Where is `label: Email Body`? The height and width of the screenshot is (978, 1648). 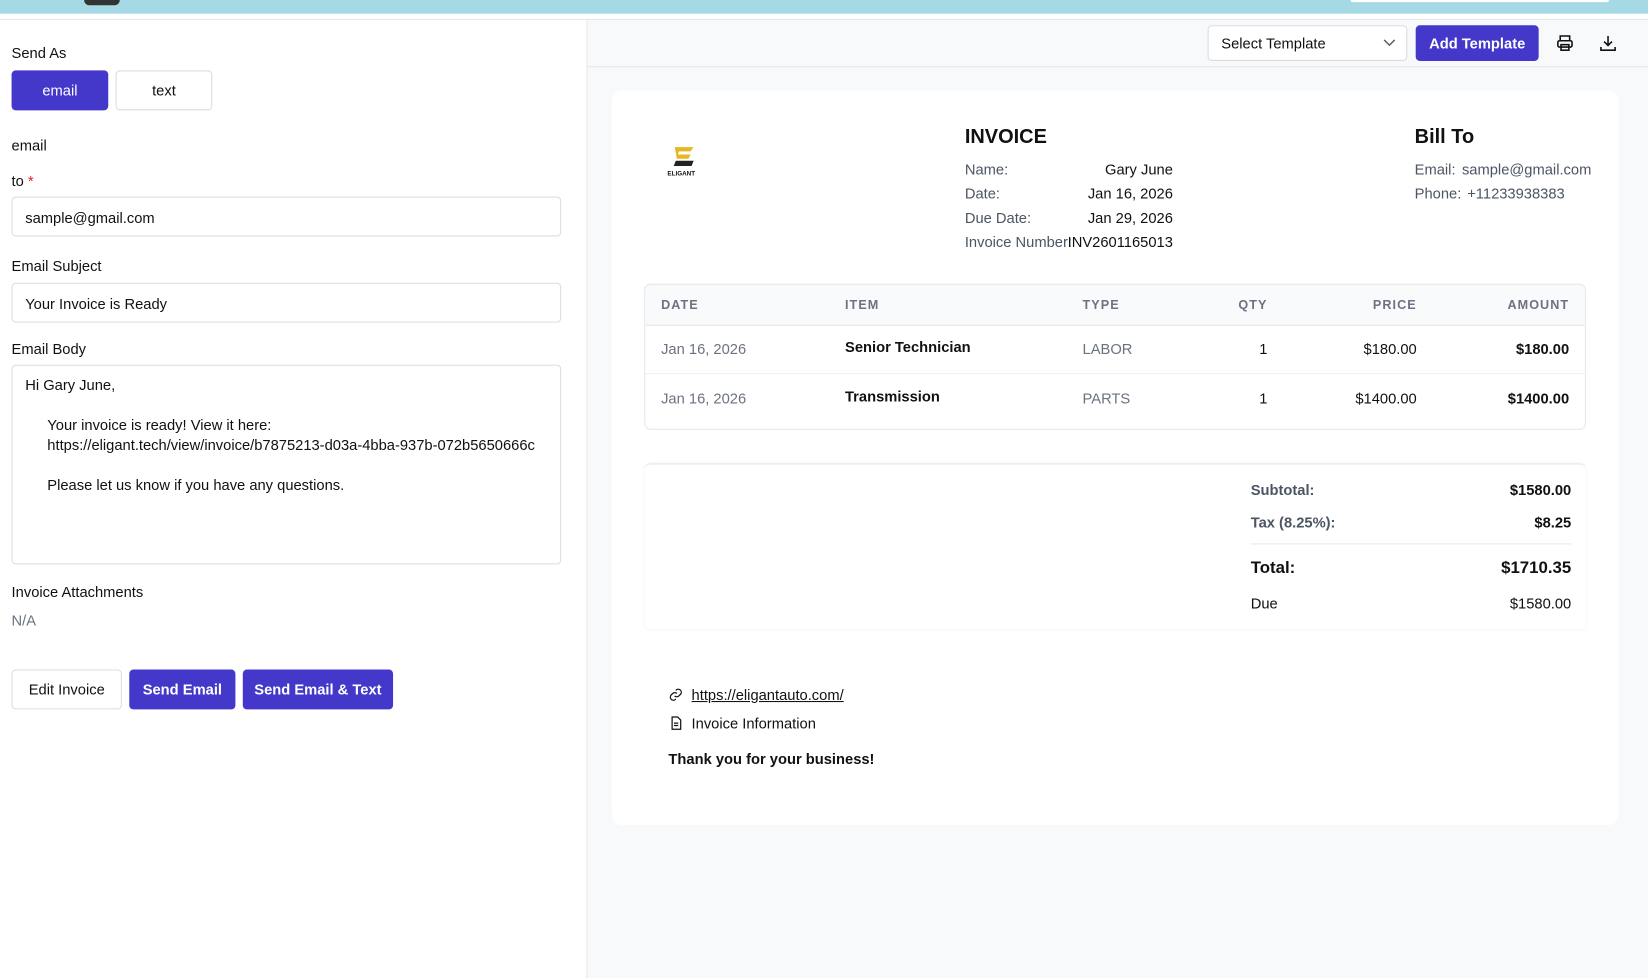 label: Email Body is located at coordinates (48, 349).